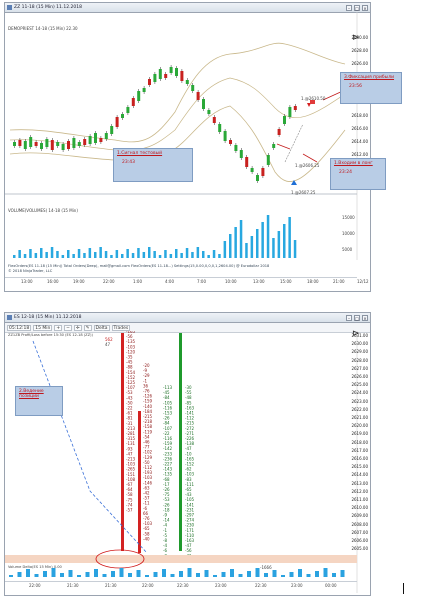  Describe the element at coordinates (129, 504) in the screenshot. I see `footprint-cell: -74` at that location.